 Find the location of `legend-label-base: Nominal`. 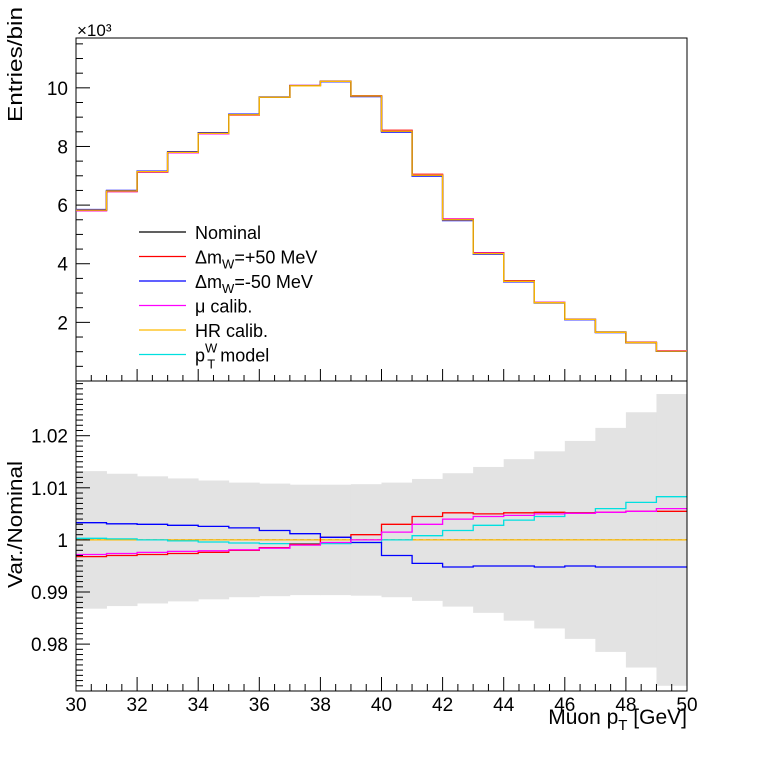

legend-label-base: Nominal is located at coordinates (228, 233).